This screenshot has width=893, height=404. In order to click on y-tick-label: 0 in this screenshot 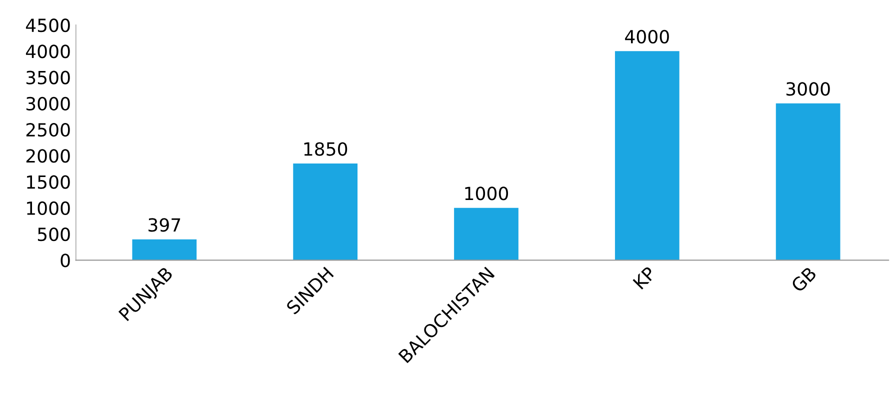, I will do `click(65, 261)`.